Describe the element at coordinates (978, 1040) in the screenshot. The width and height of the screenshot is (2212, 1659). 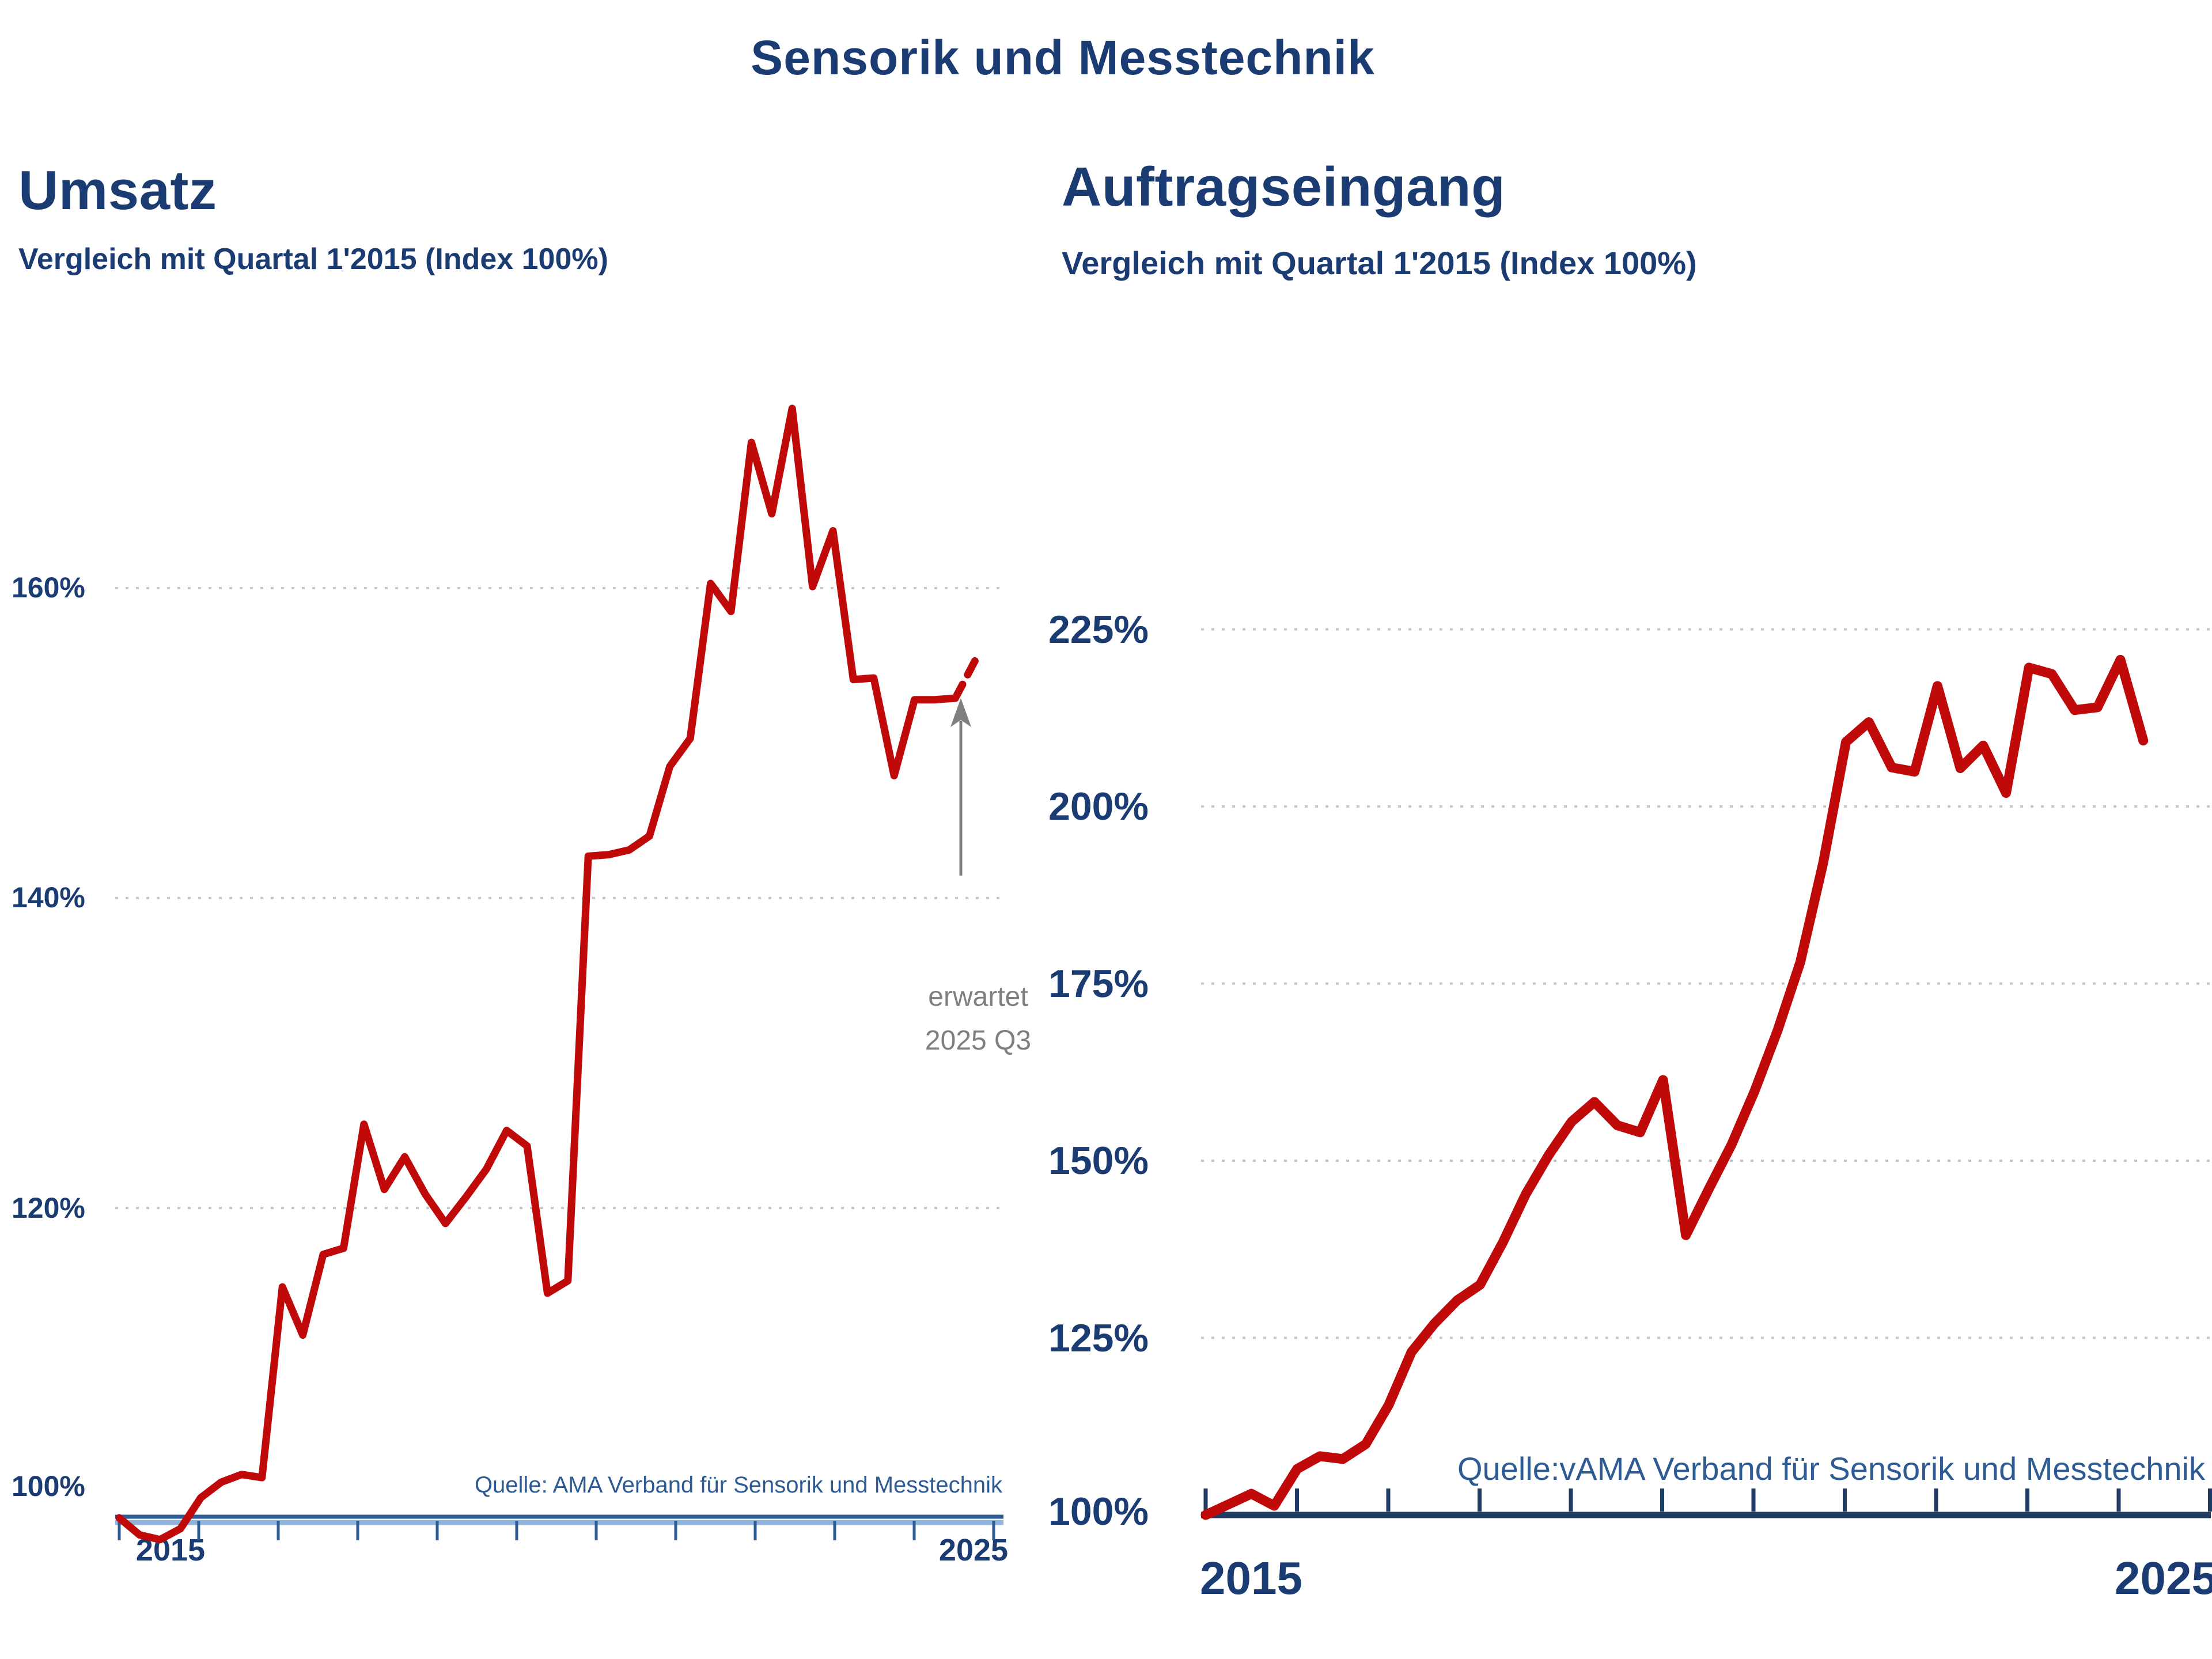
I see `forecast-annotation-line2: 2025 Q3` at that location.